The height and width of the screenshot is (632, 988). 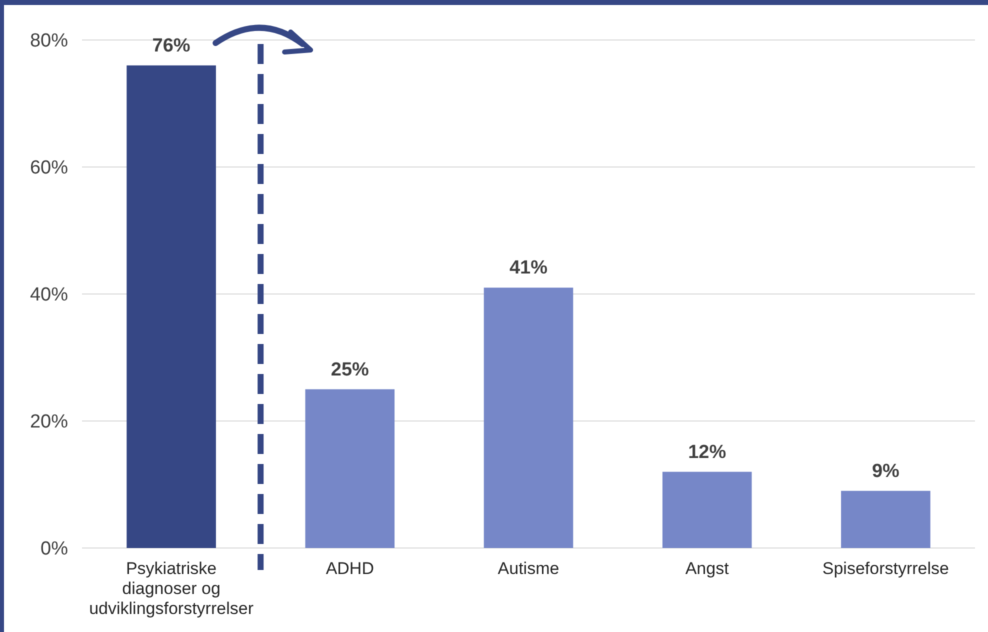 What do you see at coordinates (49, 422) in the screenshot?
I see `y-tick-label: 20%` at bounding box center [49, 422].